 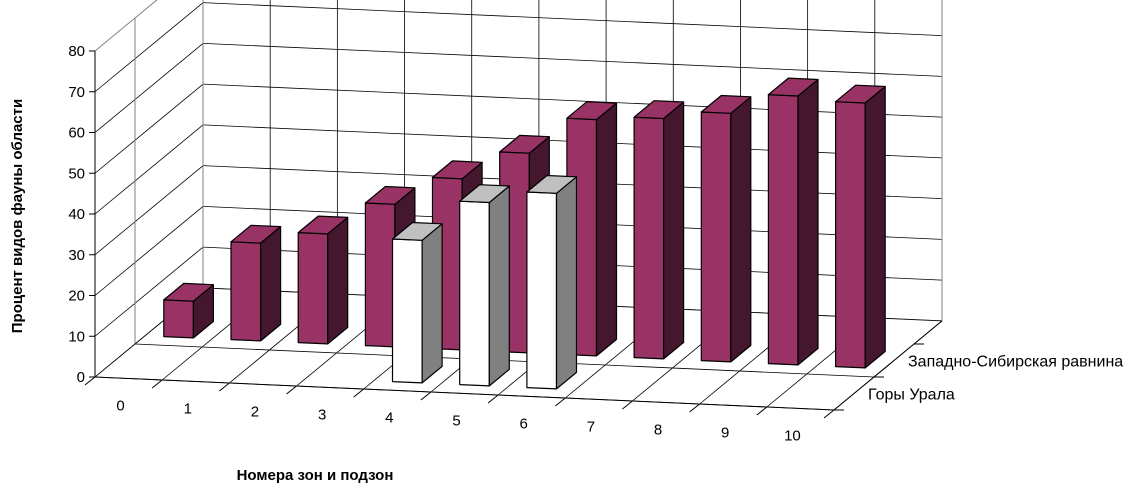 I want to click on series-label: Западно-Сибирская равнина, so click(x=1015, y=362).